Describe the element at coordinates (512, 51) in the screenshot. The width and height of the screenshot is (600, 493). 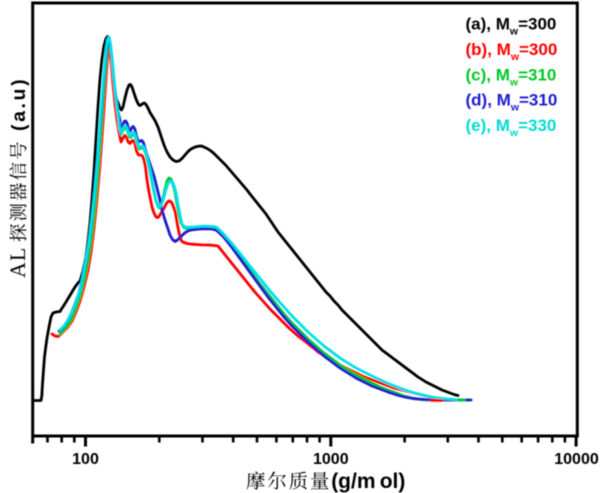
I see `svg-text: (b), Mw=300` at that location.